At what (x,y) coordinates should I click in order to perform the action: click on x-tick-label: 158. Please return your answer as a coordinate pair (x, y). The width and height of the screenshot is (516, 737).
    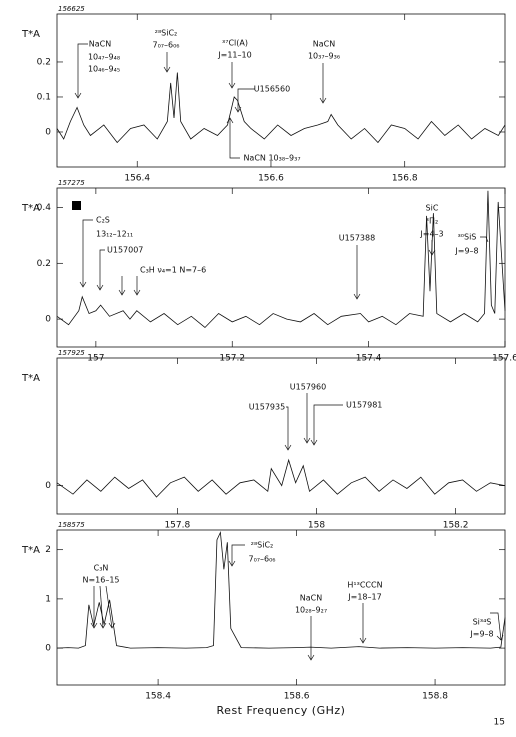
    Looking at the image, I should click on (316, 526).